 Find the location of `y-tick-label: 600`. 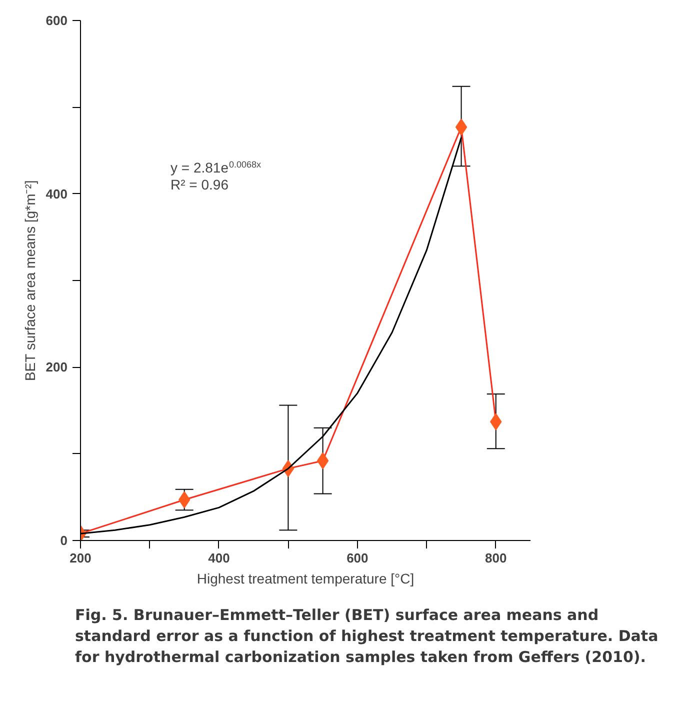

y-tick-label: 600 is located at coordinates (57, 20).